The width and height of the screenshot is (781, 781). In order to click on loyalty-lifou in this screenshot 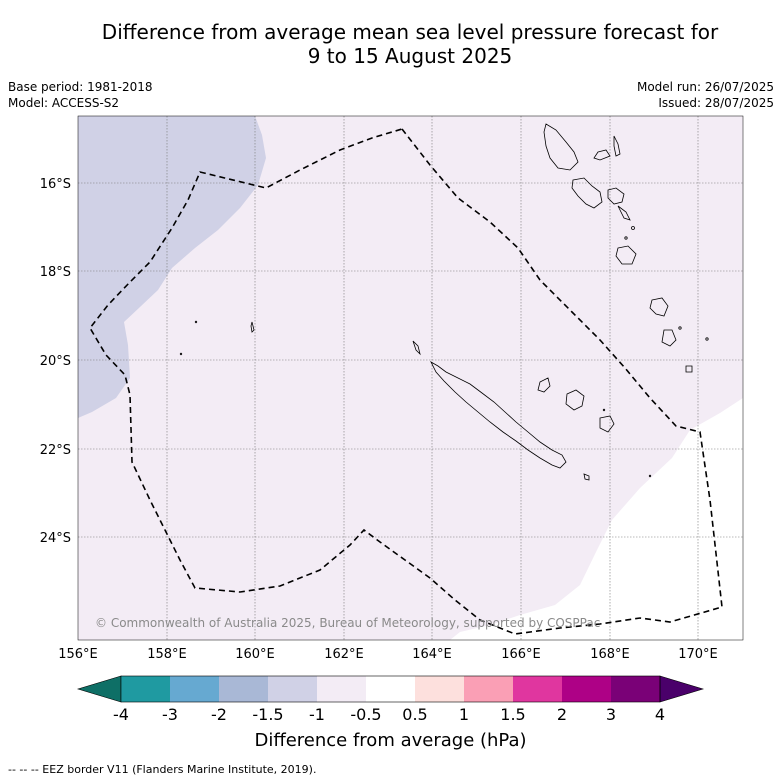, I will do `click(575, 400)`.